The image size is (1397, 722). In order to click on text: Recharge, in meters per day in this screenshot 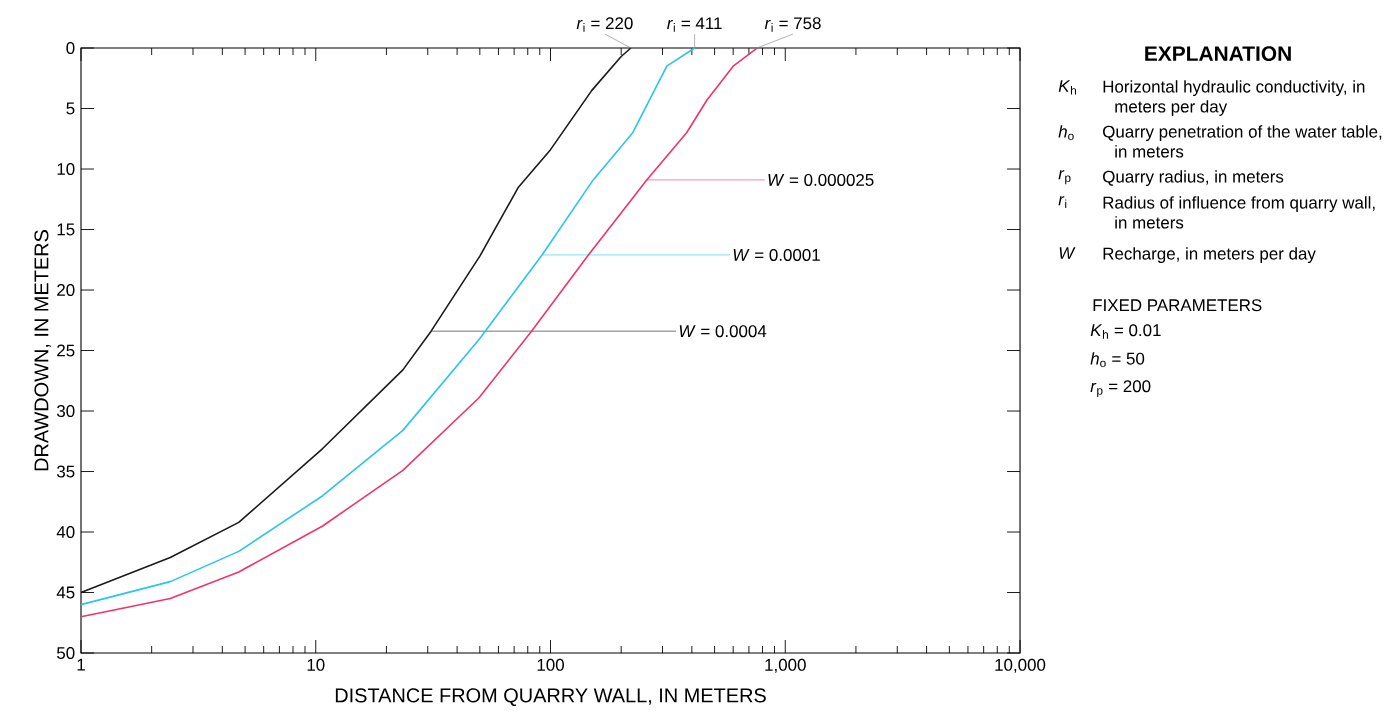, I will do `click(1209, 255)`.